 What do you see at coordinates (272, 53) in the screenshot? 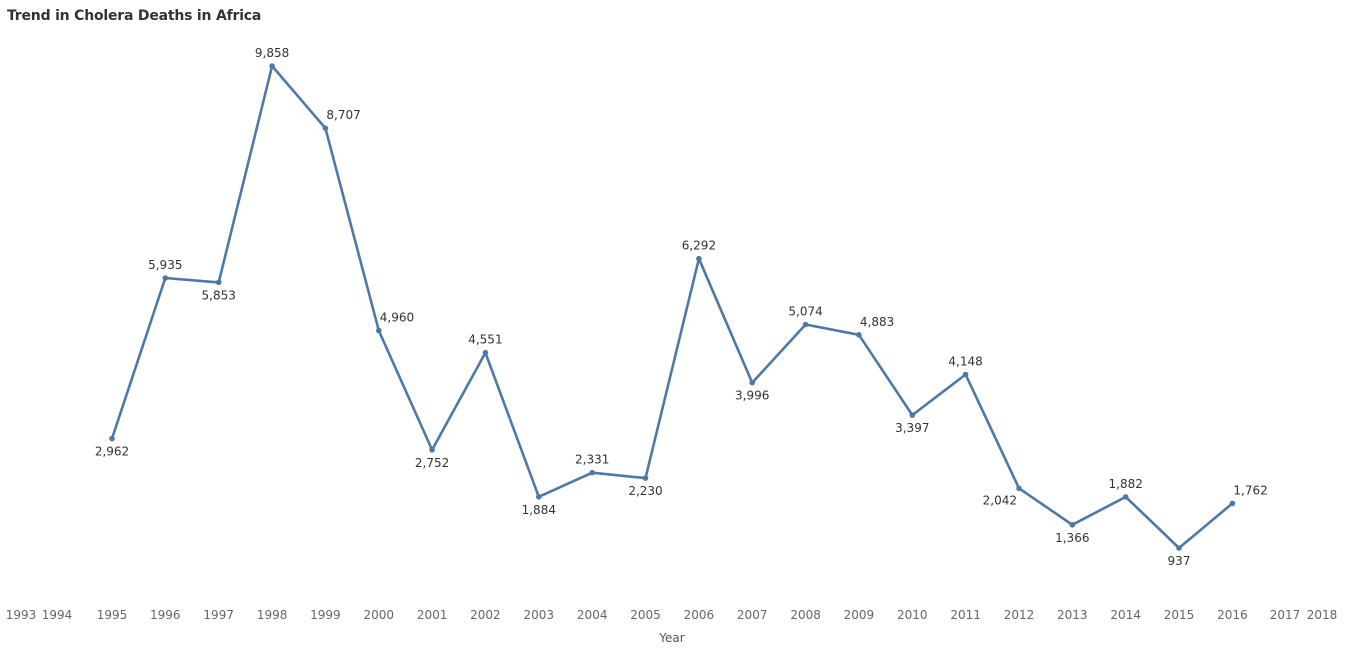
I see `data-label: 9,858` at bounding box center [272, 53].